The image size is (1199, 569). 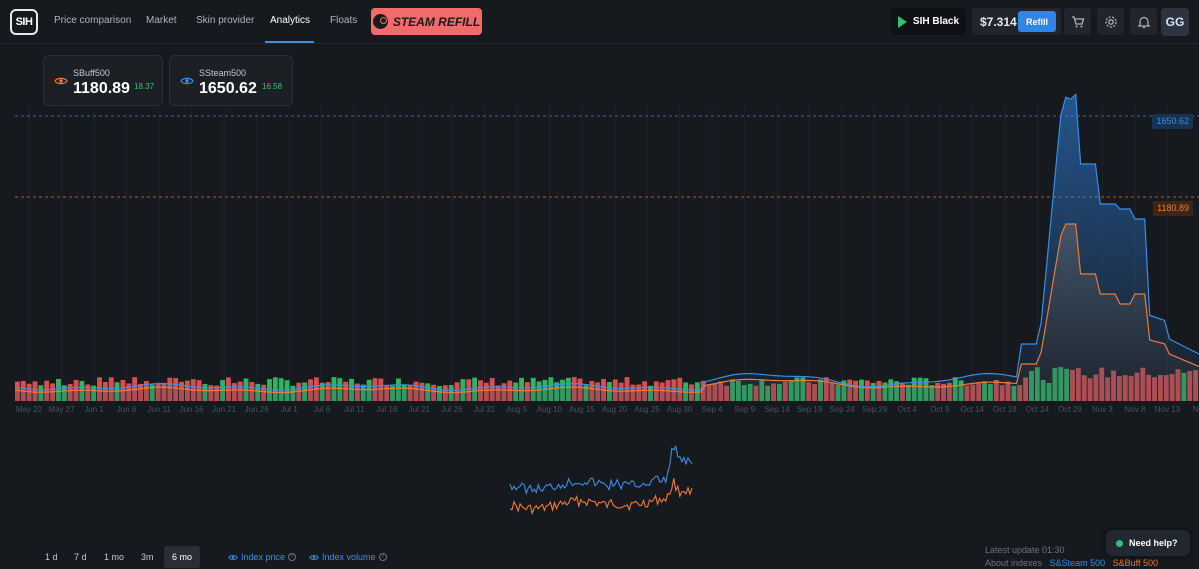 I want to click on x-tick-label: Oct 29, so click(x=1070, y=409).